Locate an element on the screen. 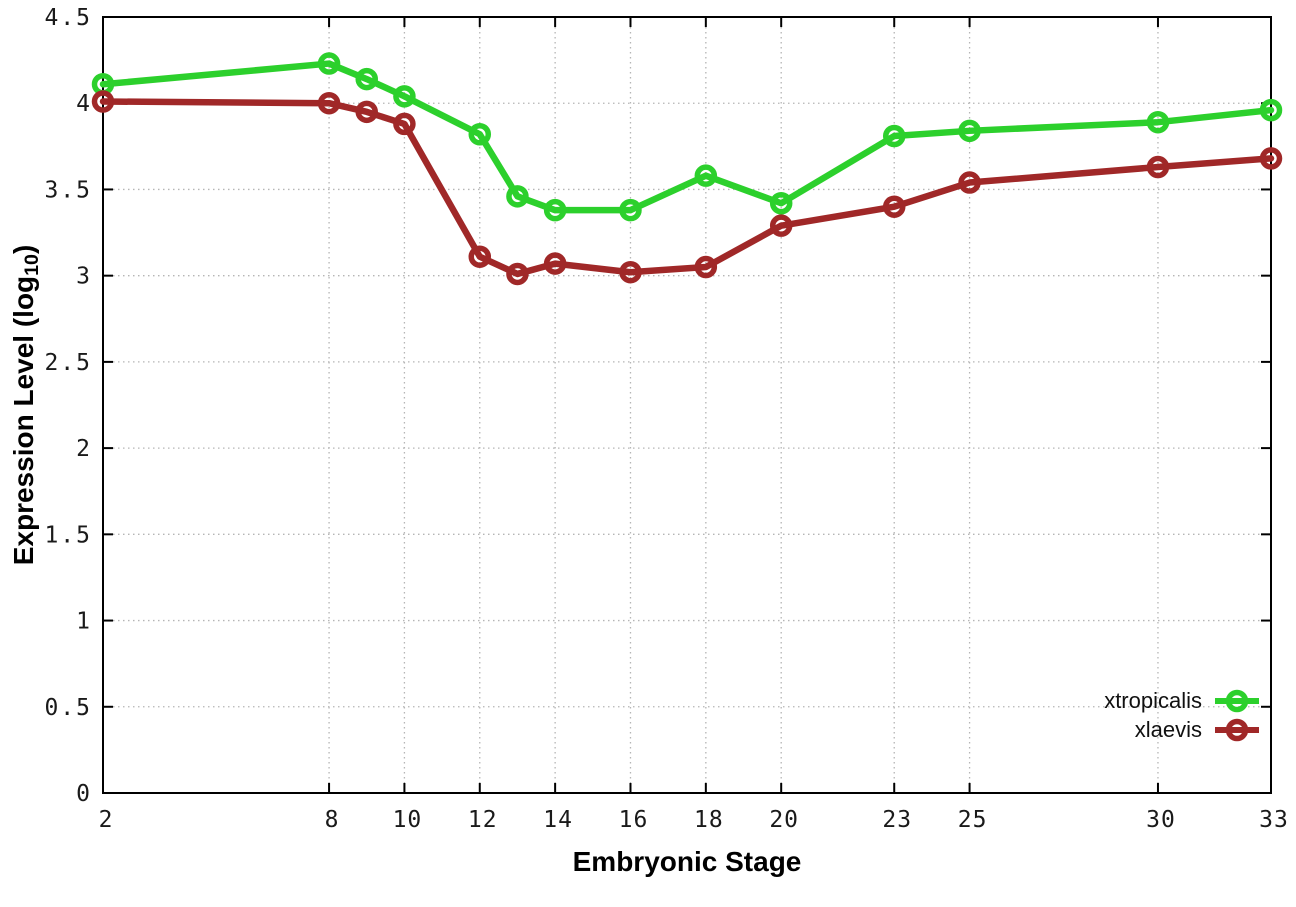  y-tick-label: 2 is located at coordinates (84, 449).